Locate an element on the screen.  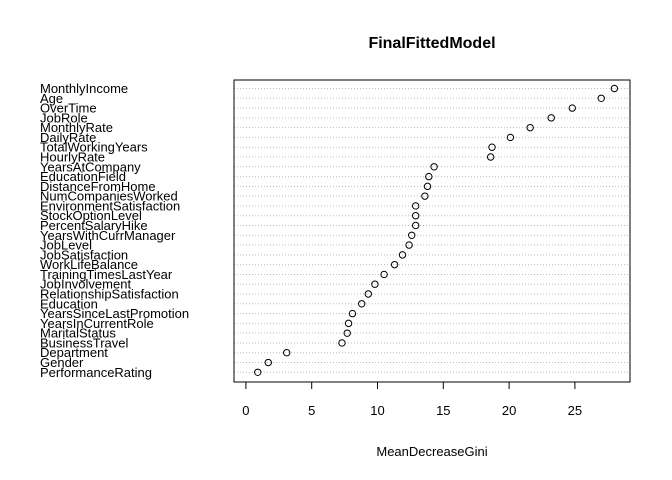
x-tick-label: 5 is located at coordinates (311, 410).